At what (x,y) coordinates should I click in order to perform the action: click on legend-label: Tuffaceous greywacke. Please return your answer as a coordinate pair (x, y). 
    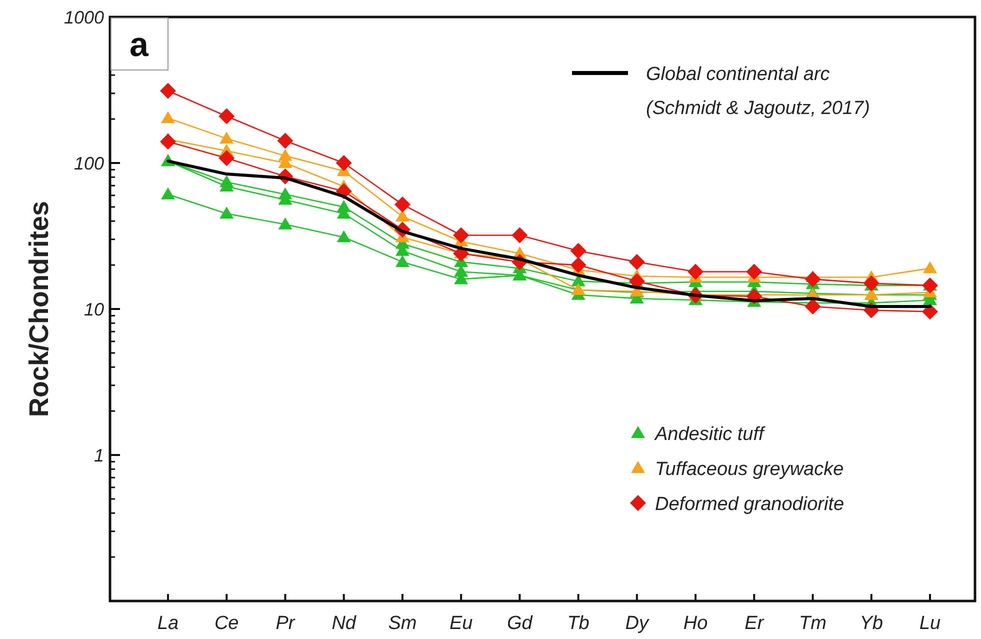
    Looking at the image, I should click on (749, 469).